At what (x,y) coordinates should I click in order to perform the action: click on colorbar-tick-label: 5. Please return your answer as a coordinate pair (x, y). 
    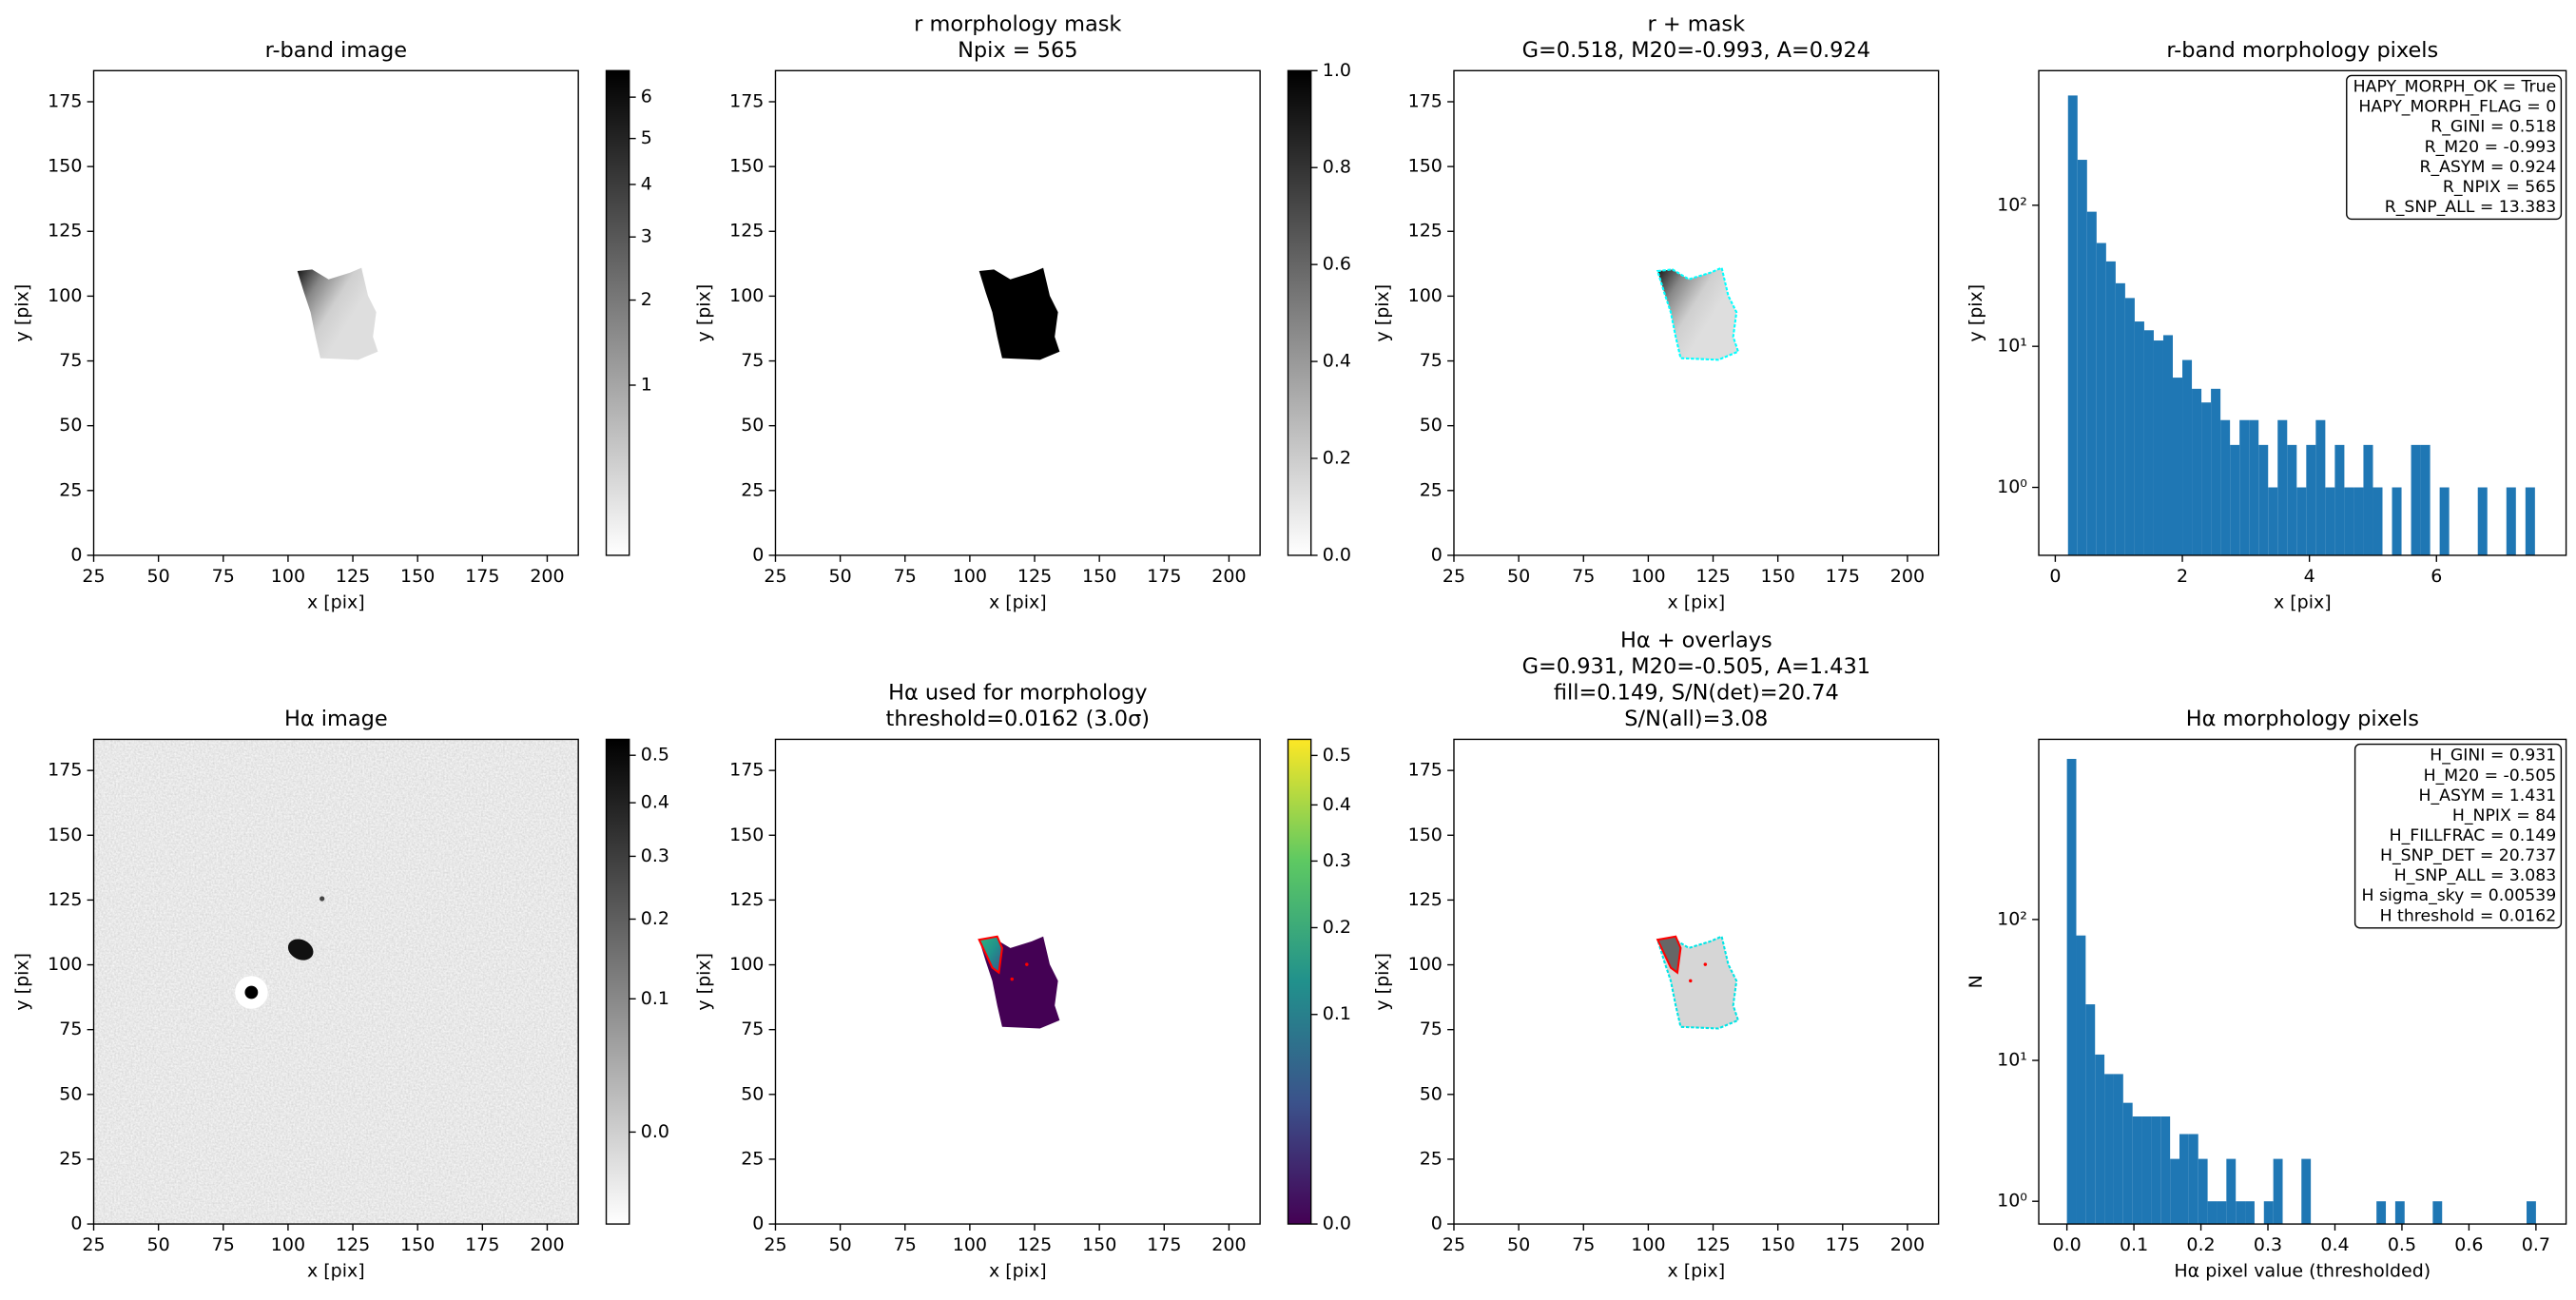
    Looking at the image, I should click on (646, 137).